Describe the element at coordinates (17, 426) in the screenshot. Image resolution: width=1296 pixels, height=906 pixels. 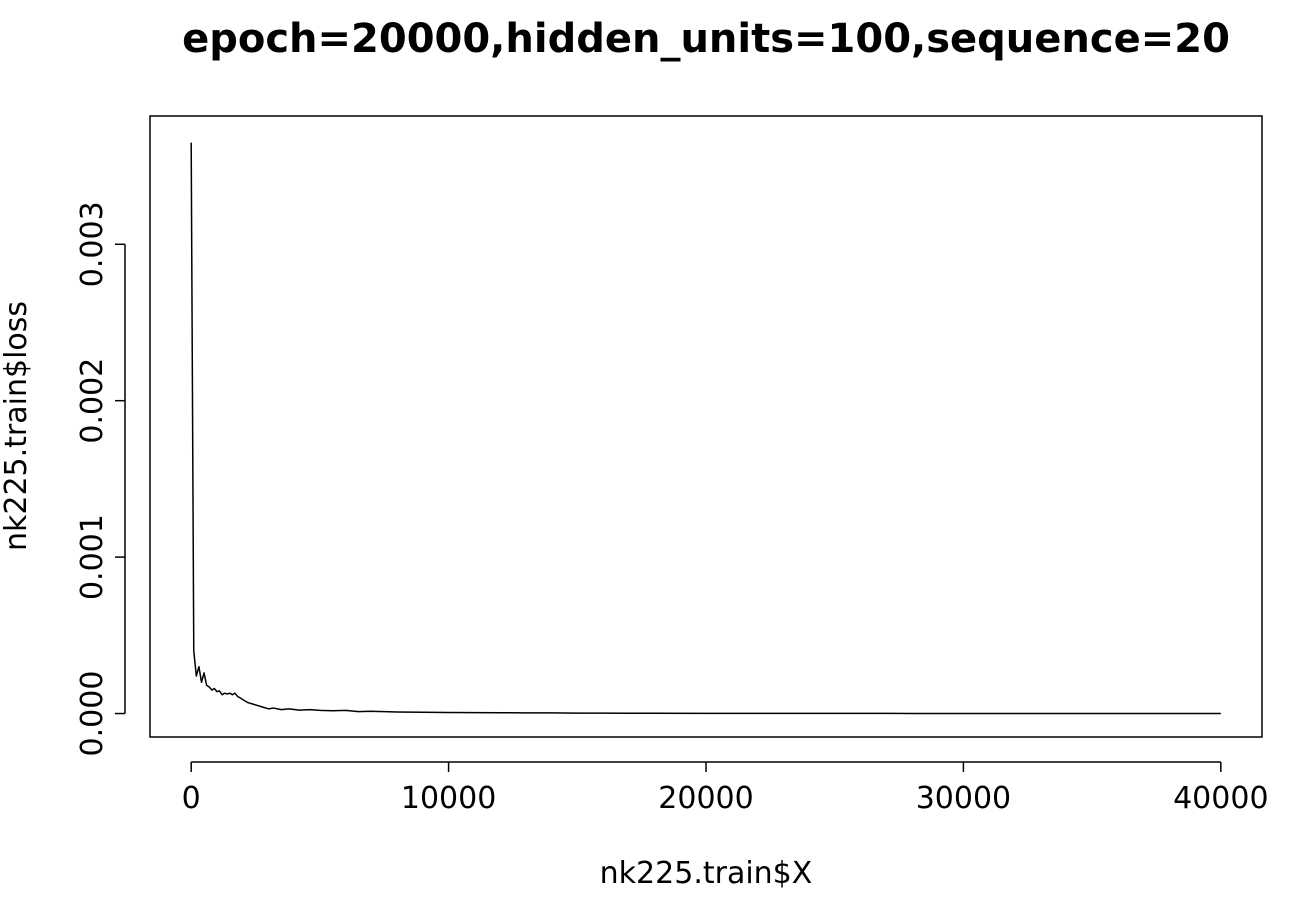
I see `y-axis-label: nk225.train$loss` at that location.